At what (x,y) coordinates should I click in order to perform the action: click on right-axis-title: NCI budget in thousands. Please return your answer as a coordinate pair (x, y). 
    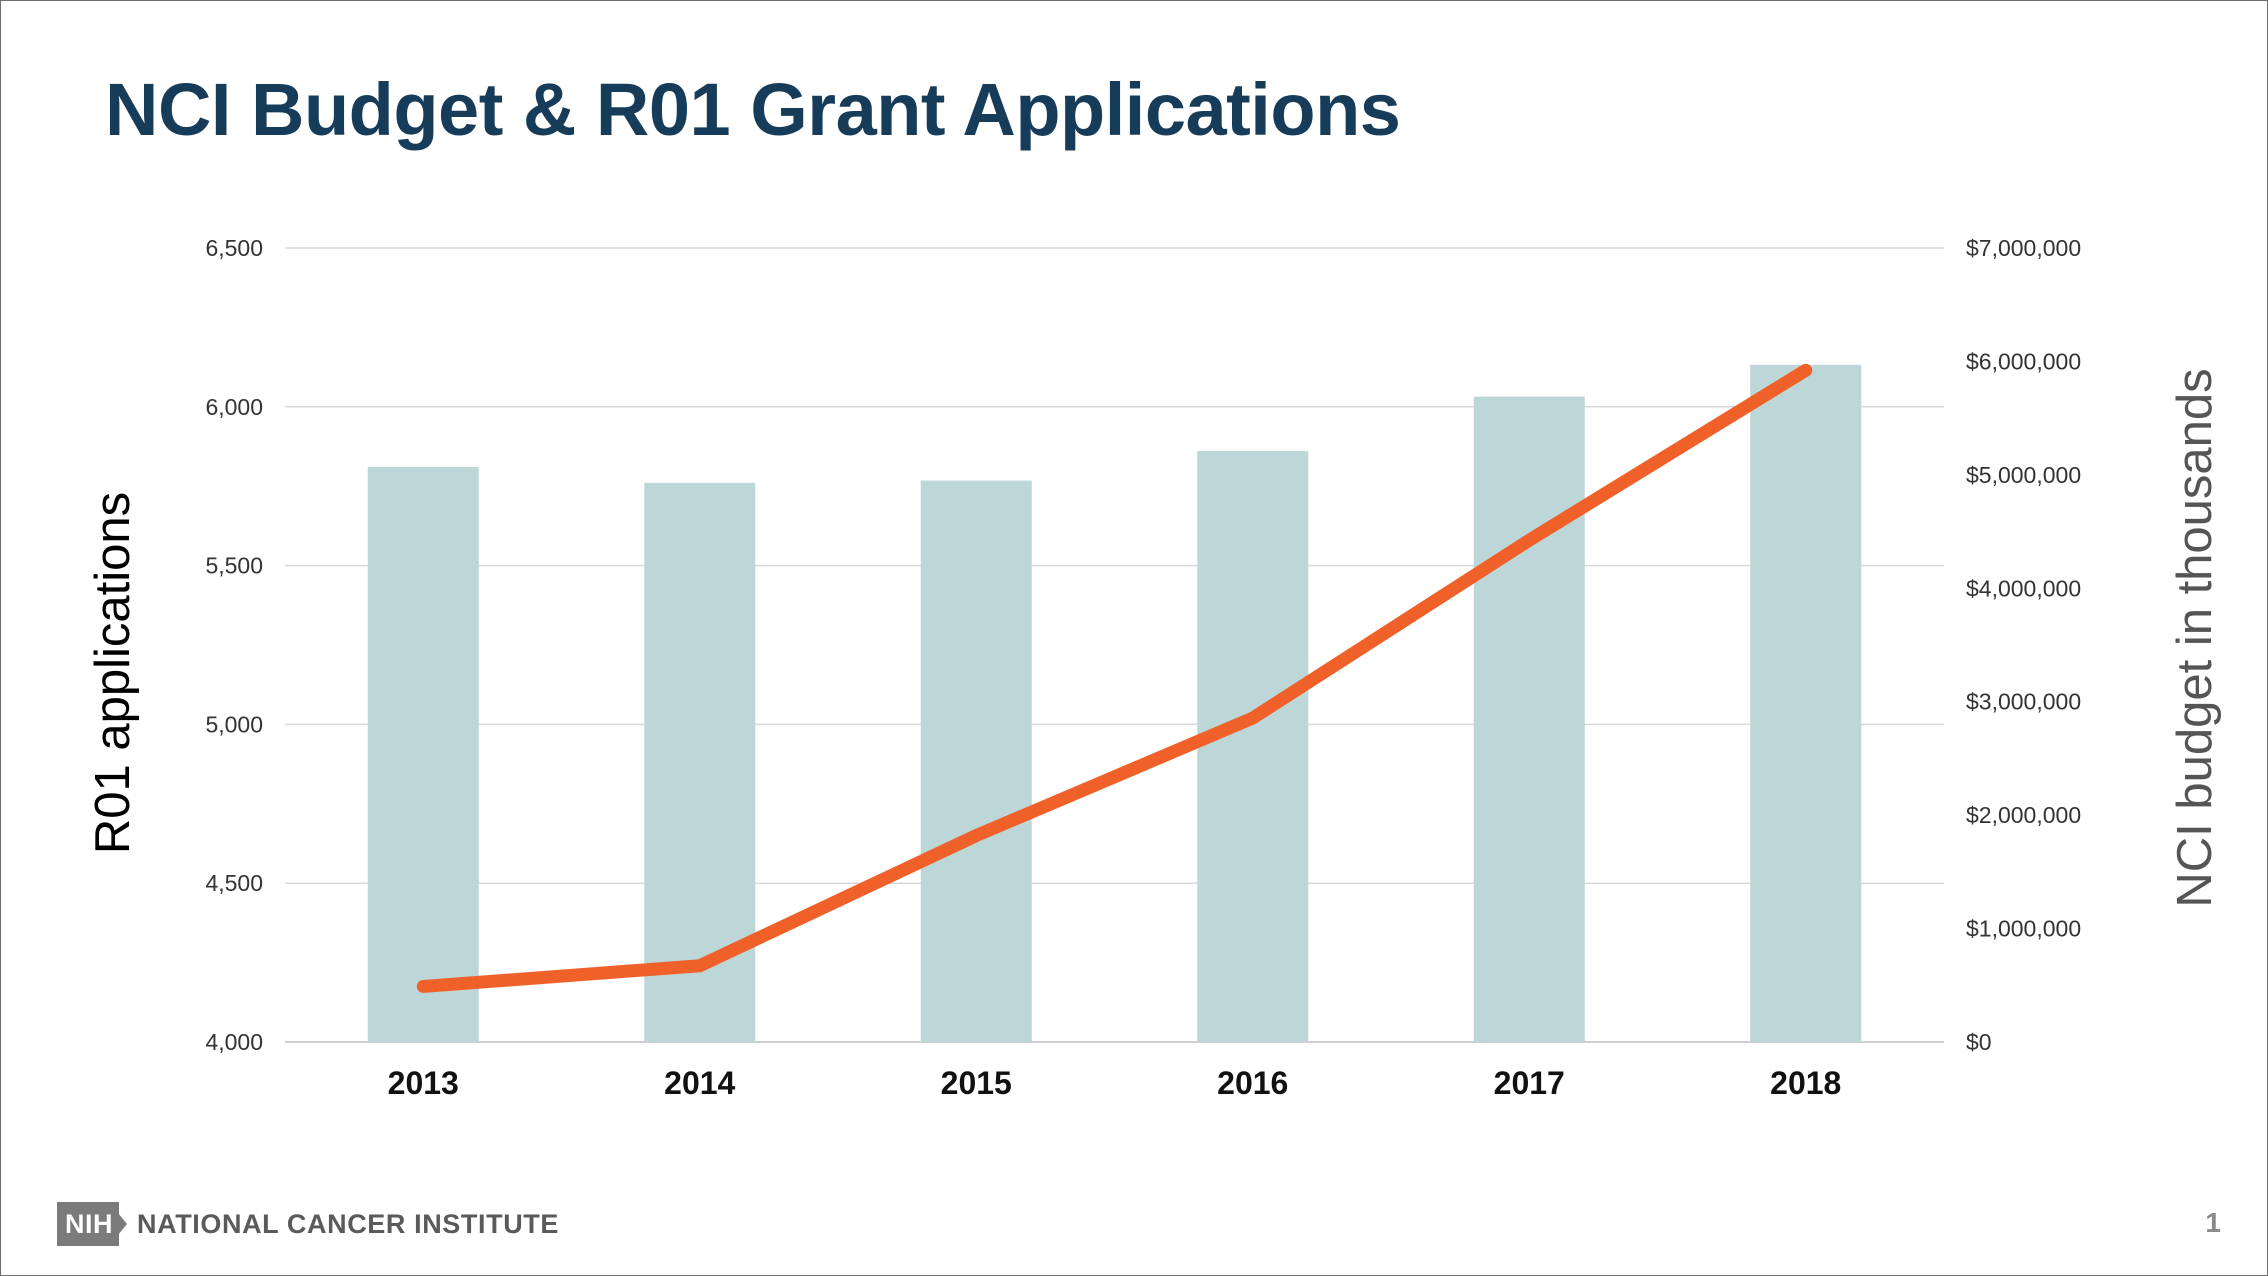
    Looking at the image, I should click on (2195, 637).